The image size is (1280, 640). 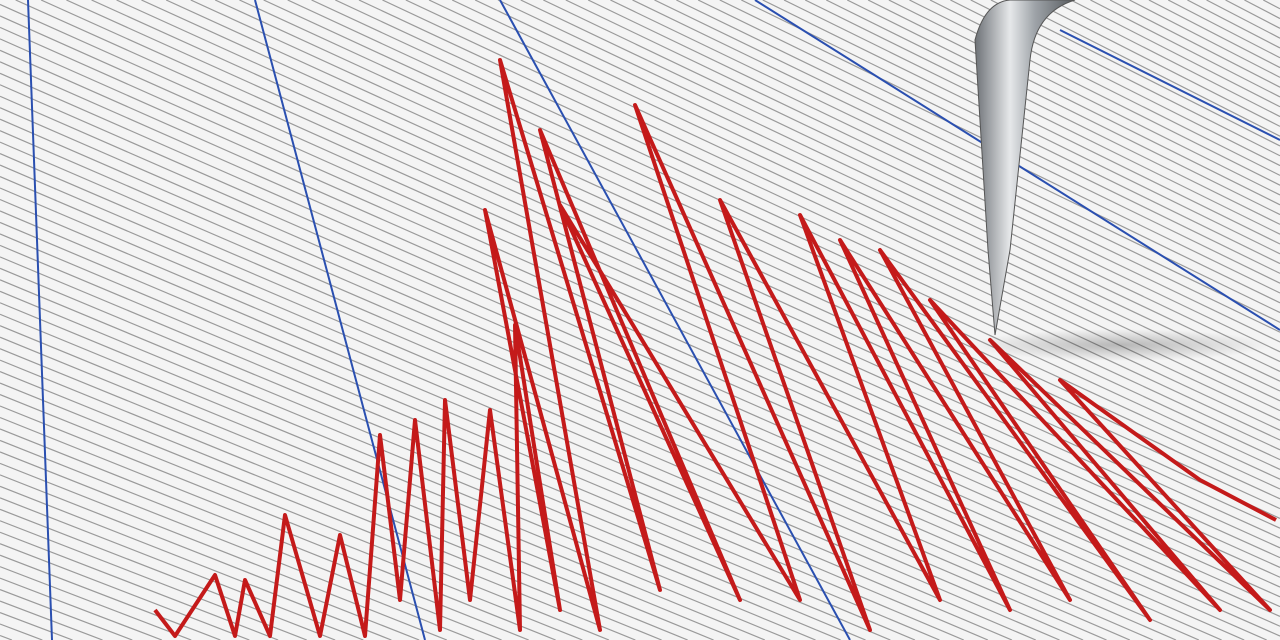 What do you see at coordinates (1025, 168) in the screenshot?
I see `seismograph-needle` at bounding box center [1025, 168].